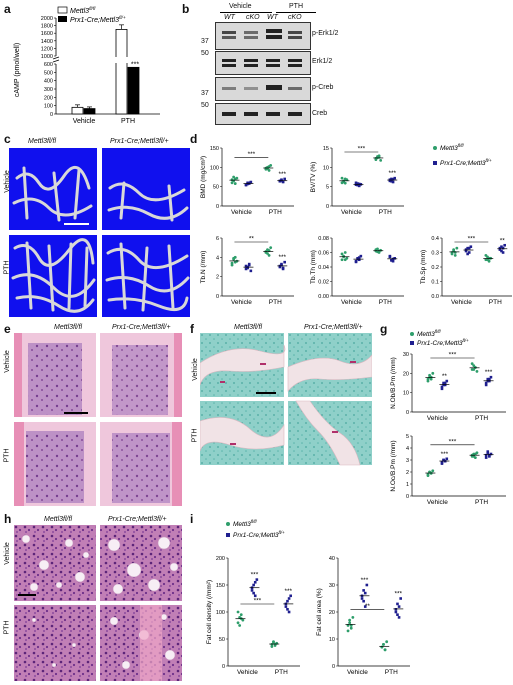 This screenshot has width=513, height=685. What do you see at coordinates (326, 149) in the screenshot?
I see `d2-ytick-label: 15` at bounding box center [326, 149].